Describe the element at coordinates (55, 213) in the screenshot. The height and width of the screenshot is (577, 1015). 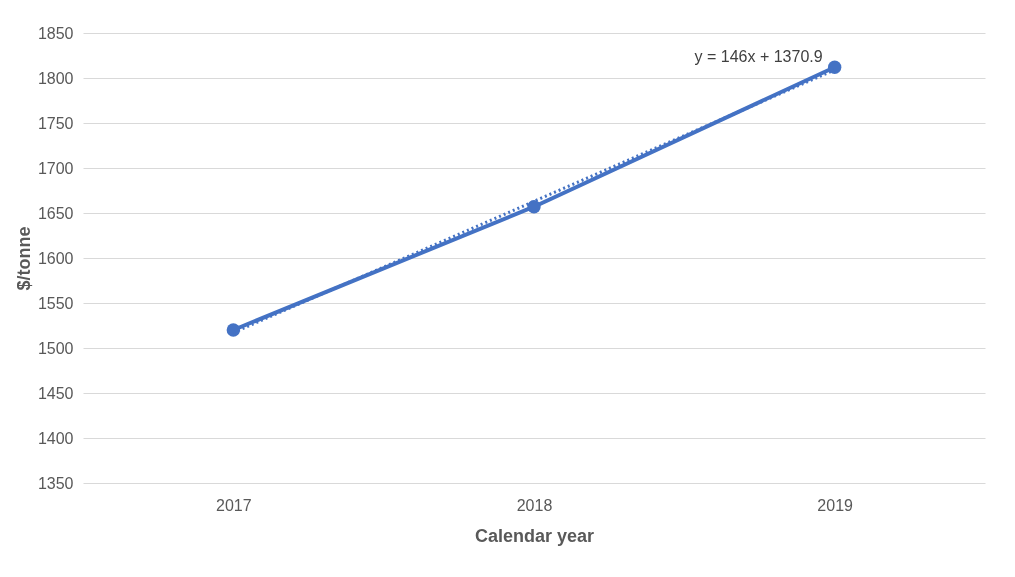
I see `y-tick-label: 1650` at that location.